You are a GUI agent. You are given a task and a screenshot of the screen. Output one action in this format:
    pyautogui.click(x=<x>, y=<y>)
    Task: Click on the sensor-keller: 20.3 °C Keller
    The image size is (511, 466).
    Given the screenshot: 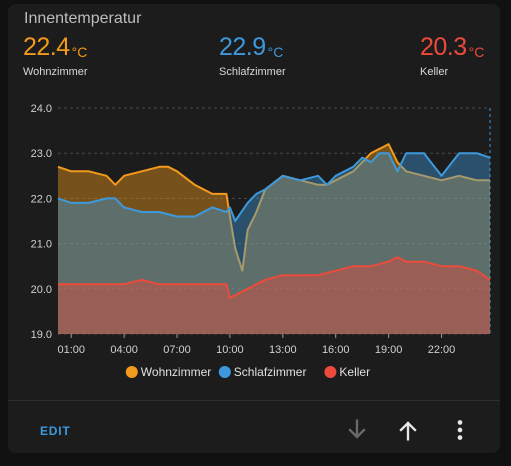 What is the action you would take?
    pyautogui.click(x=452, y=55)
    